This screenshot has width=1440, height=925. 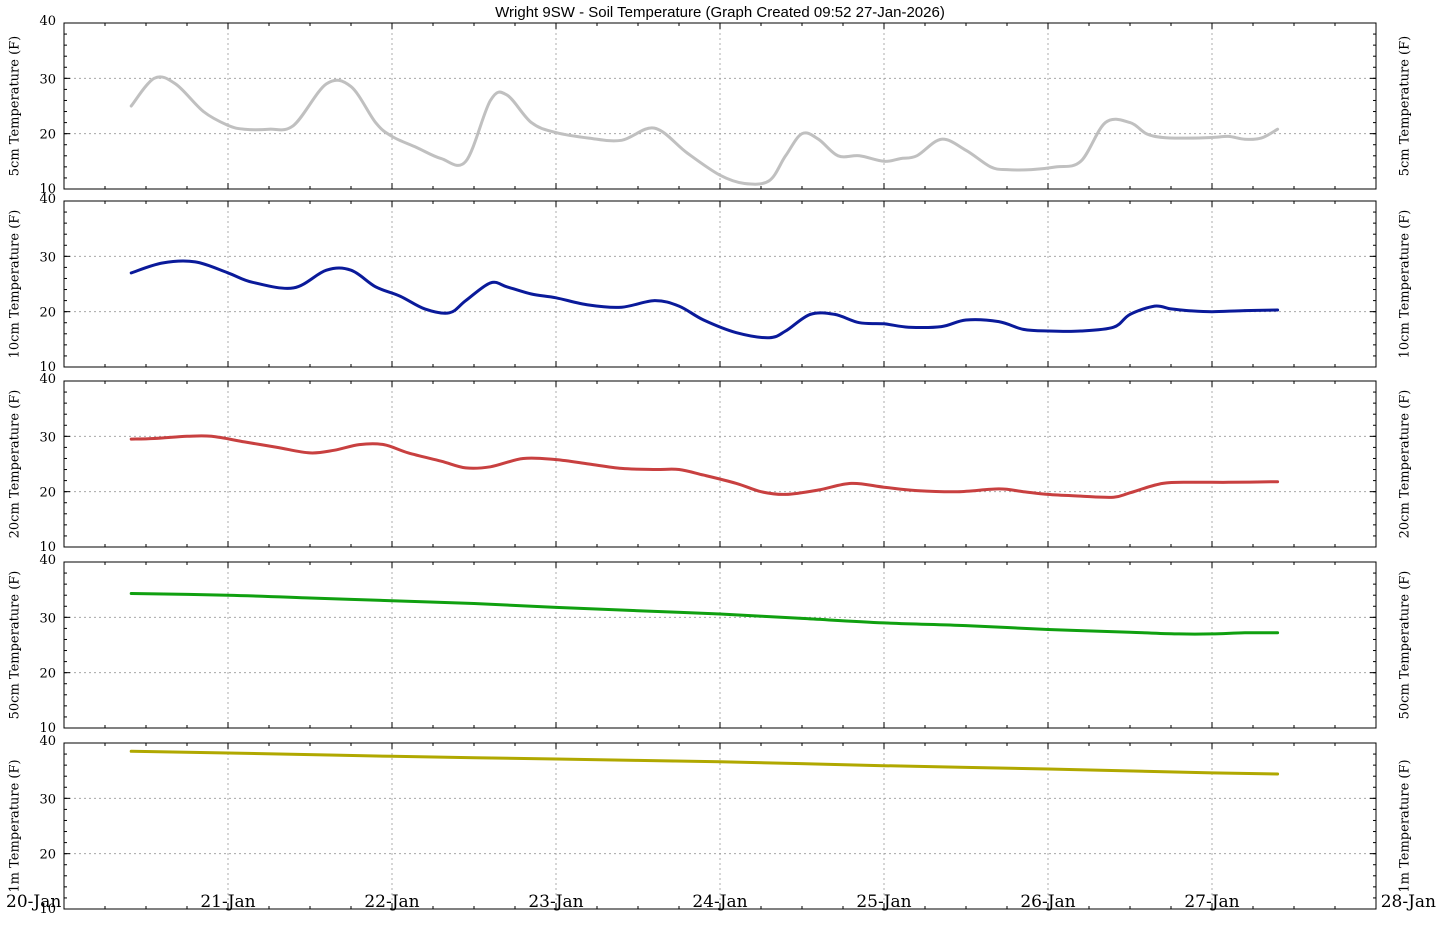 What do you see at coordinates (1405, 106) in the screenshot?
I see `y-axis-label-right: 5cm Temperature (F)` at bounding box center [1405, 106].